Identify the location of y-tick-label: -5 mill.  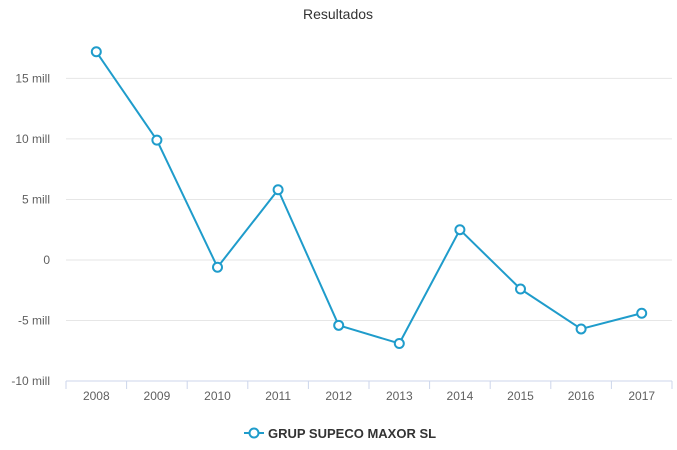
(34, 320).